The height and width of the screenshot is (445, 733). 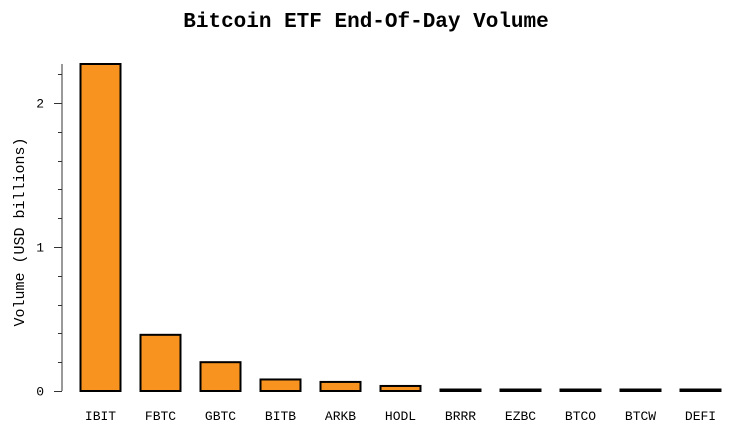 What do you see at coordinates (700, 416) in the screenshot?
I see `x-category-label: DEFI` at bounding box center [700, 416].